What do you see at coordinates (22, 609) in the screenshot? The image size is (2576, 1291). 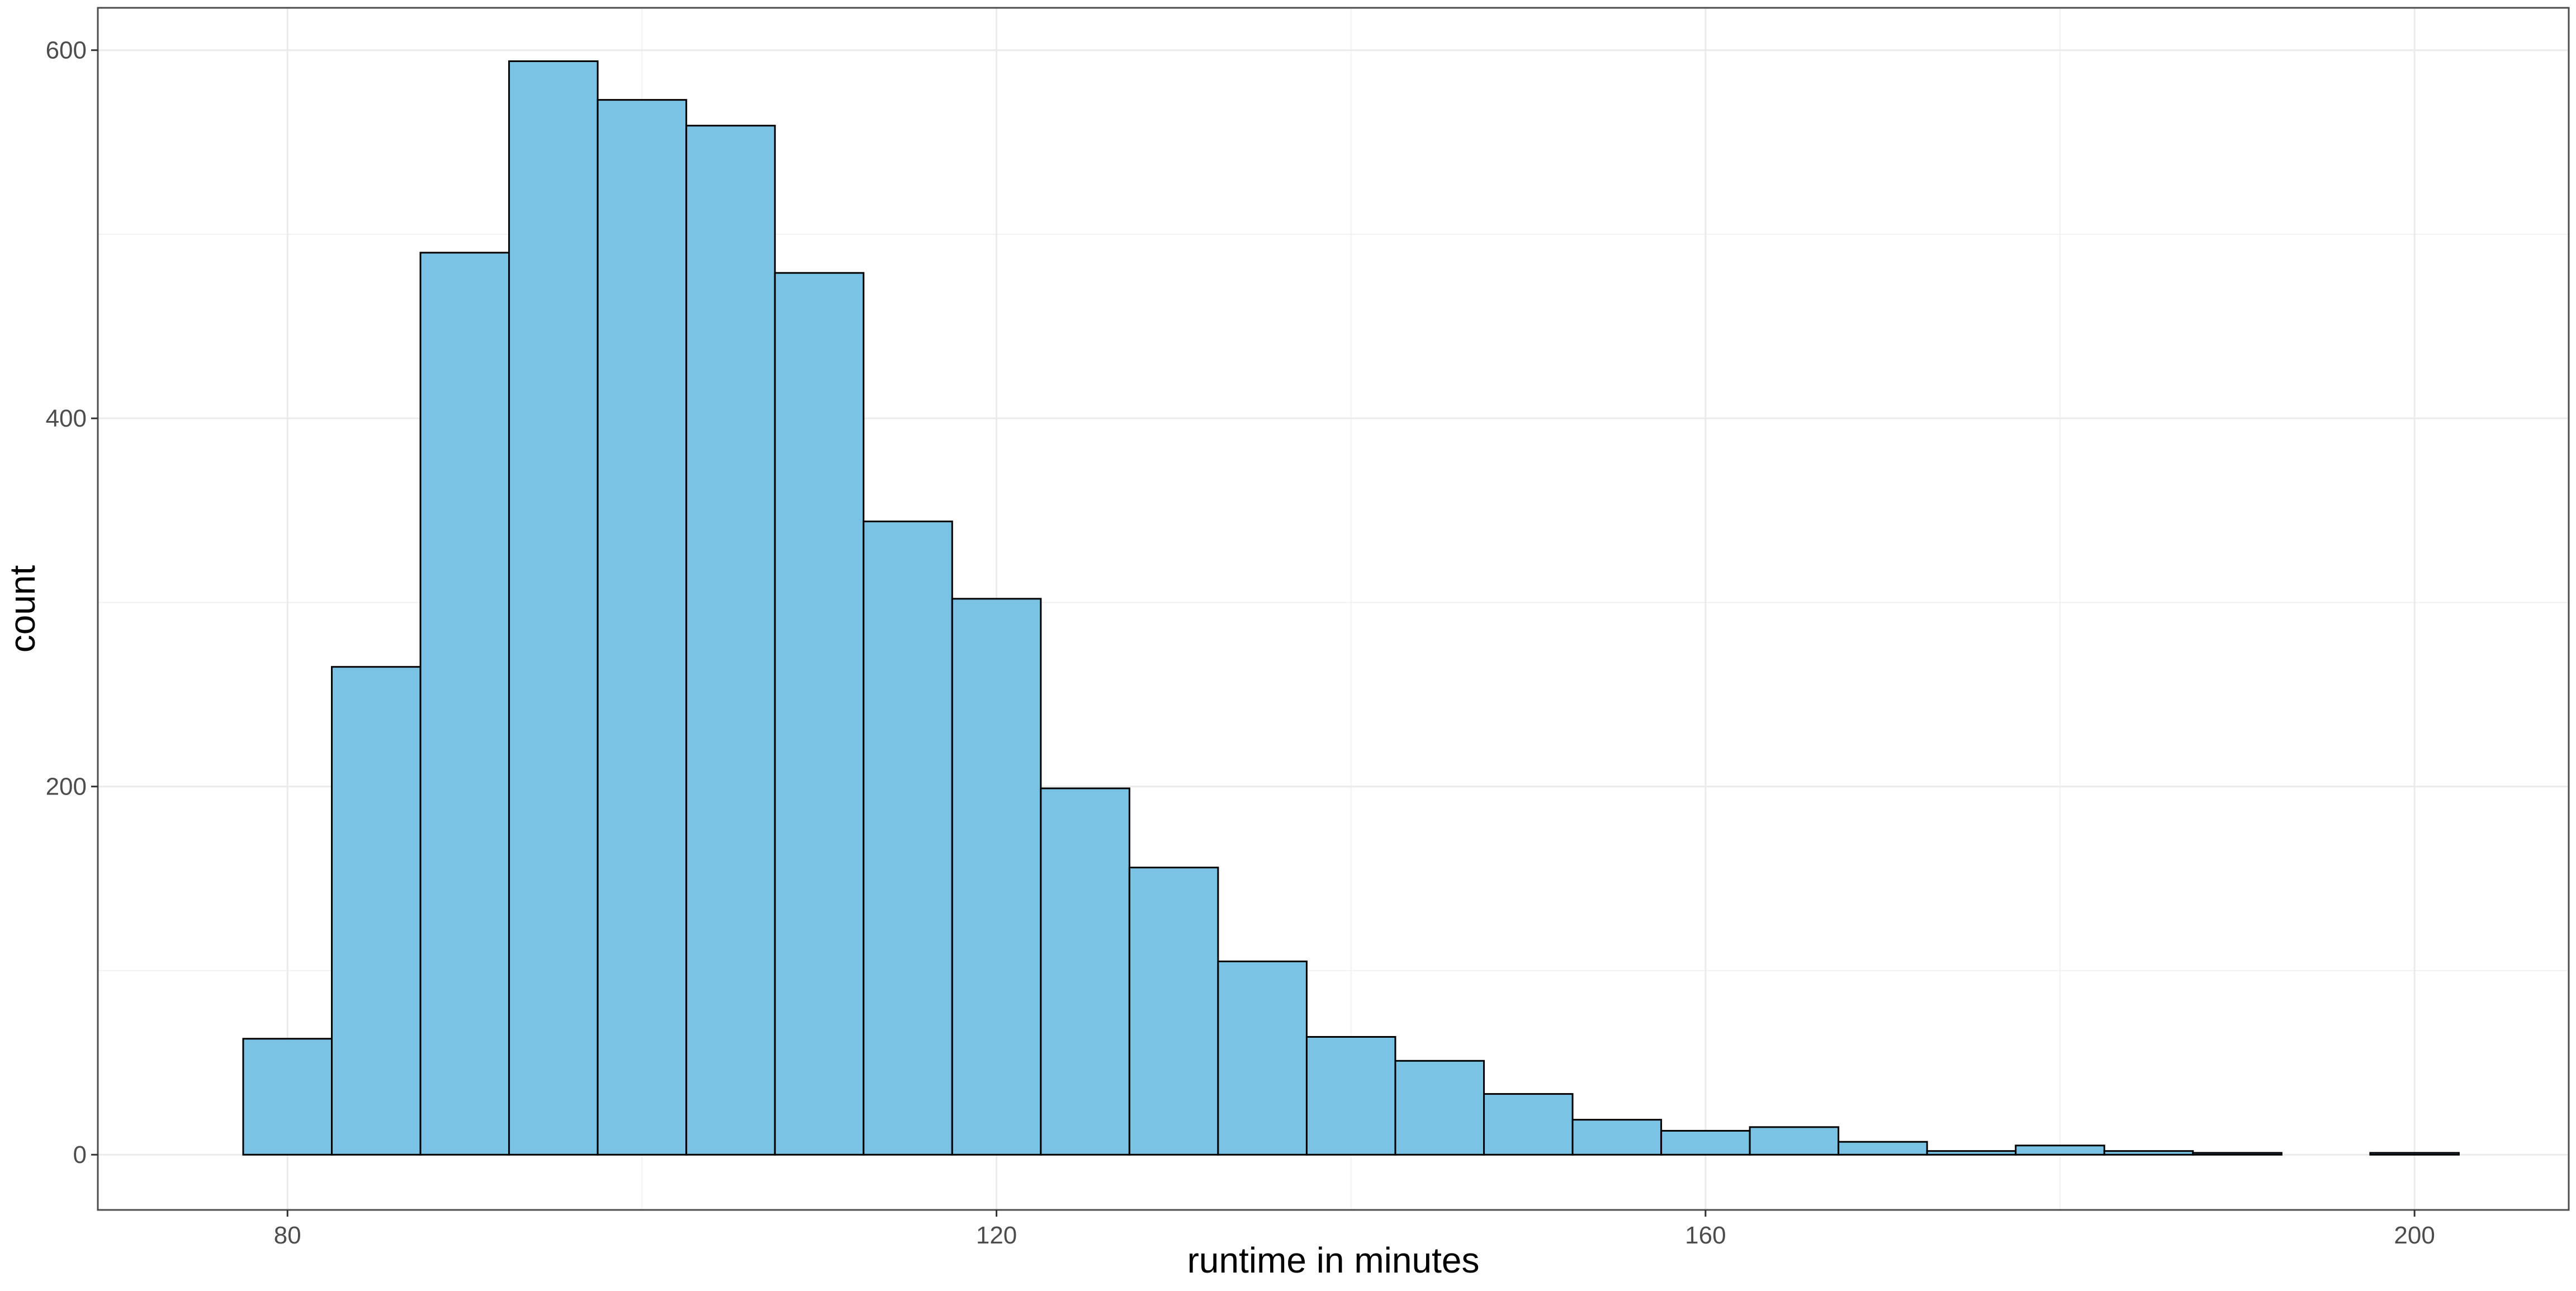 I see `y-axis-title: count` at bounding box center [22, 609].